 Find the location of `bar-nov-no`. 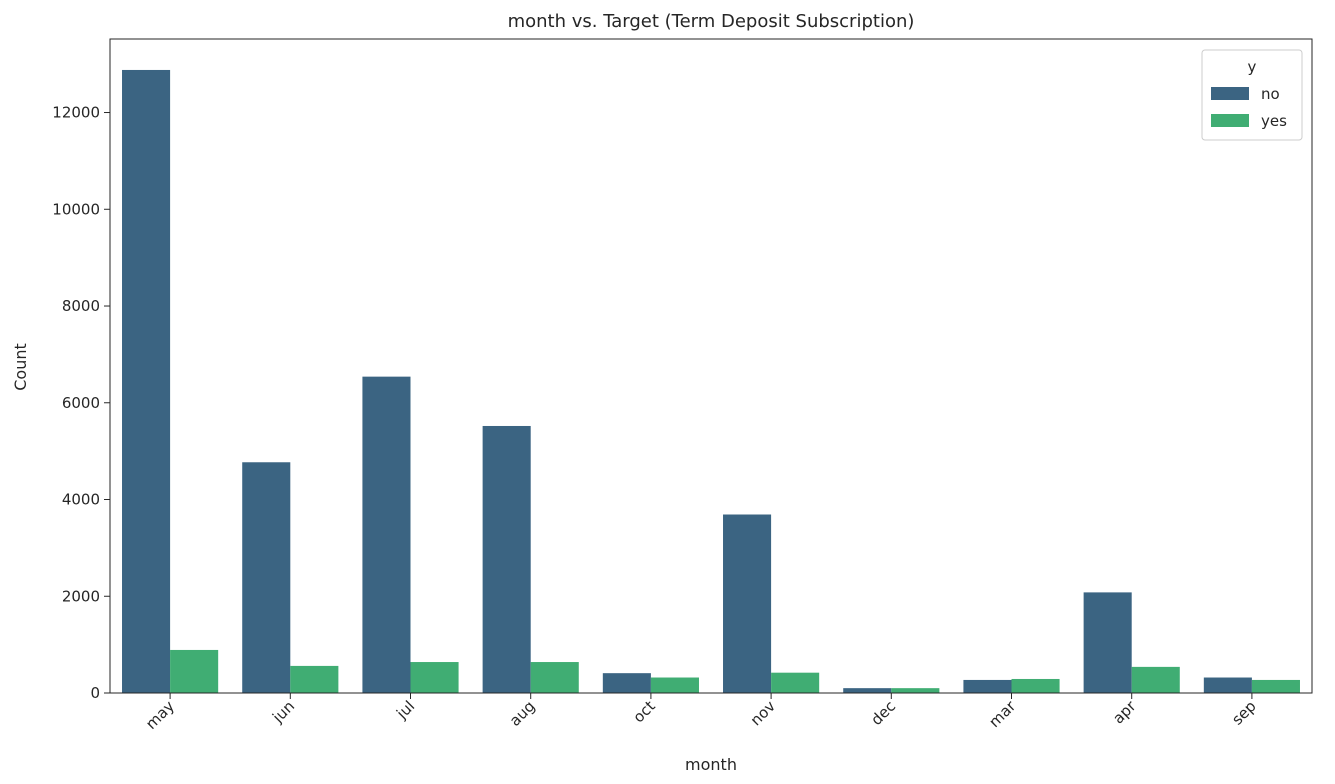

bar-nov-no is located at coordinates (747, 603).